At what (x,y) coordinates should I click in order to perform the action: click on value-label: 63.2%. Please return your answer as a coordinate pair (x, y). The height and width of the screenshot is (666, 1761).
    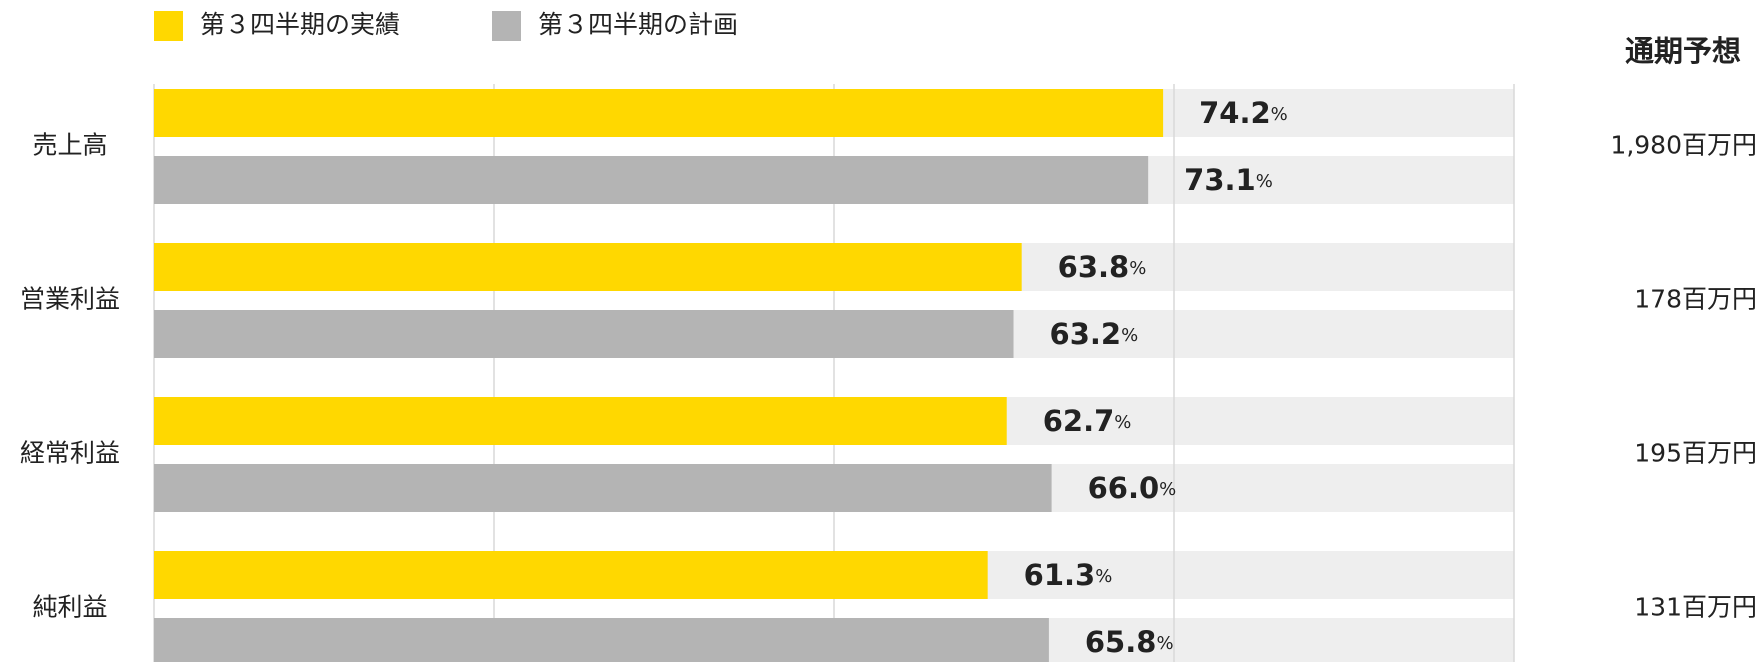
    Looking at the image, I should click on (1094, 334).